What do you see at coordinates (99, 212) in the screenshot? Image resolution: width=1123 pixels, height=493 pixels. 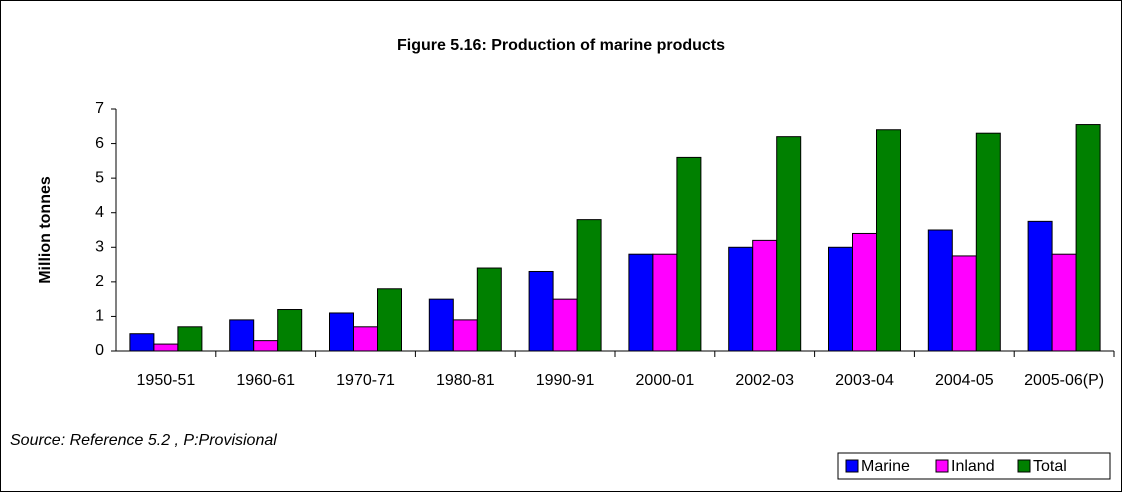 I see `y-tick-label: 4` at bounding box center [99, 212].